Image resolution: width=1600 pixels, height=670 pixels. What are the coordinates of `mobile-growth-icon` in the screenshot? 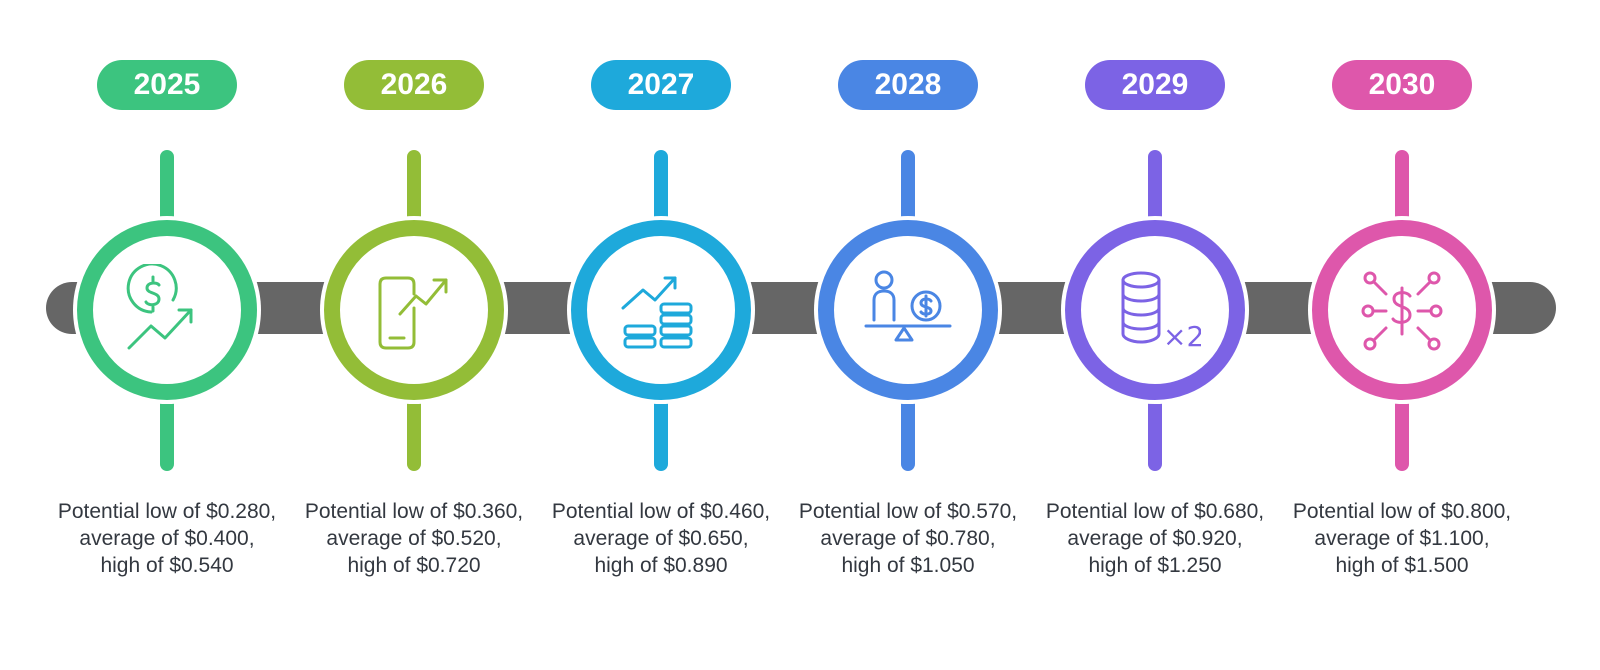 It's located at (413, 313).